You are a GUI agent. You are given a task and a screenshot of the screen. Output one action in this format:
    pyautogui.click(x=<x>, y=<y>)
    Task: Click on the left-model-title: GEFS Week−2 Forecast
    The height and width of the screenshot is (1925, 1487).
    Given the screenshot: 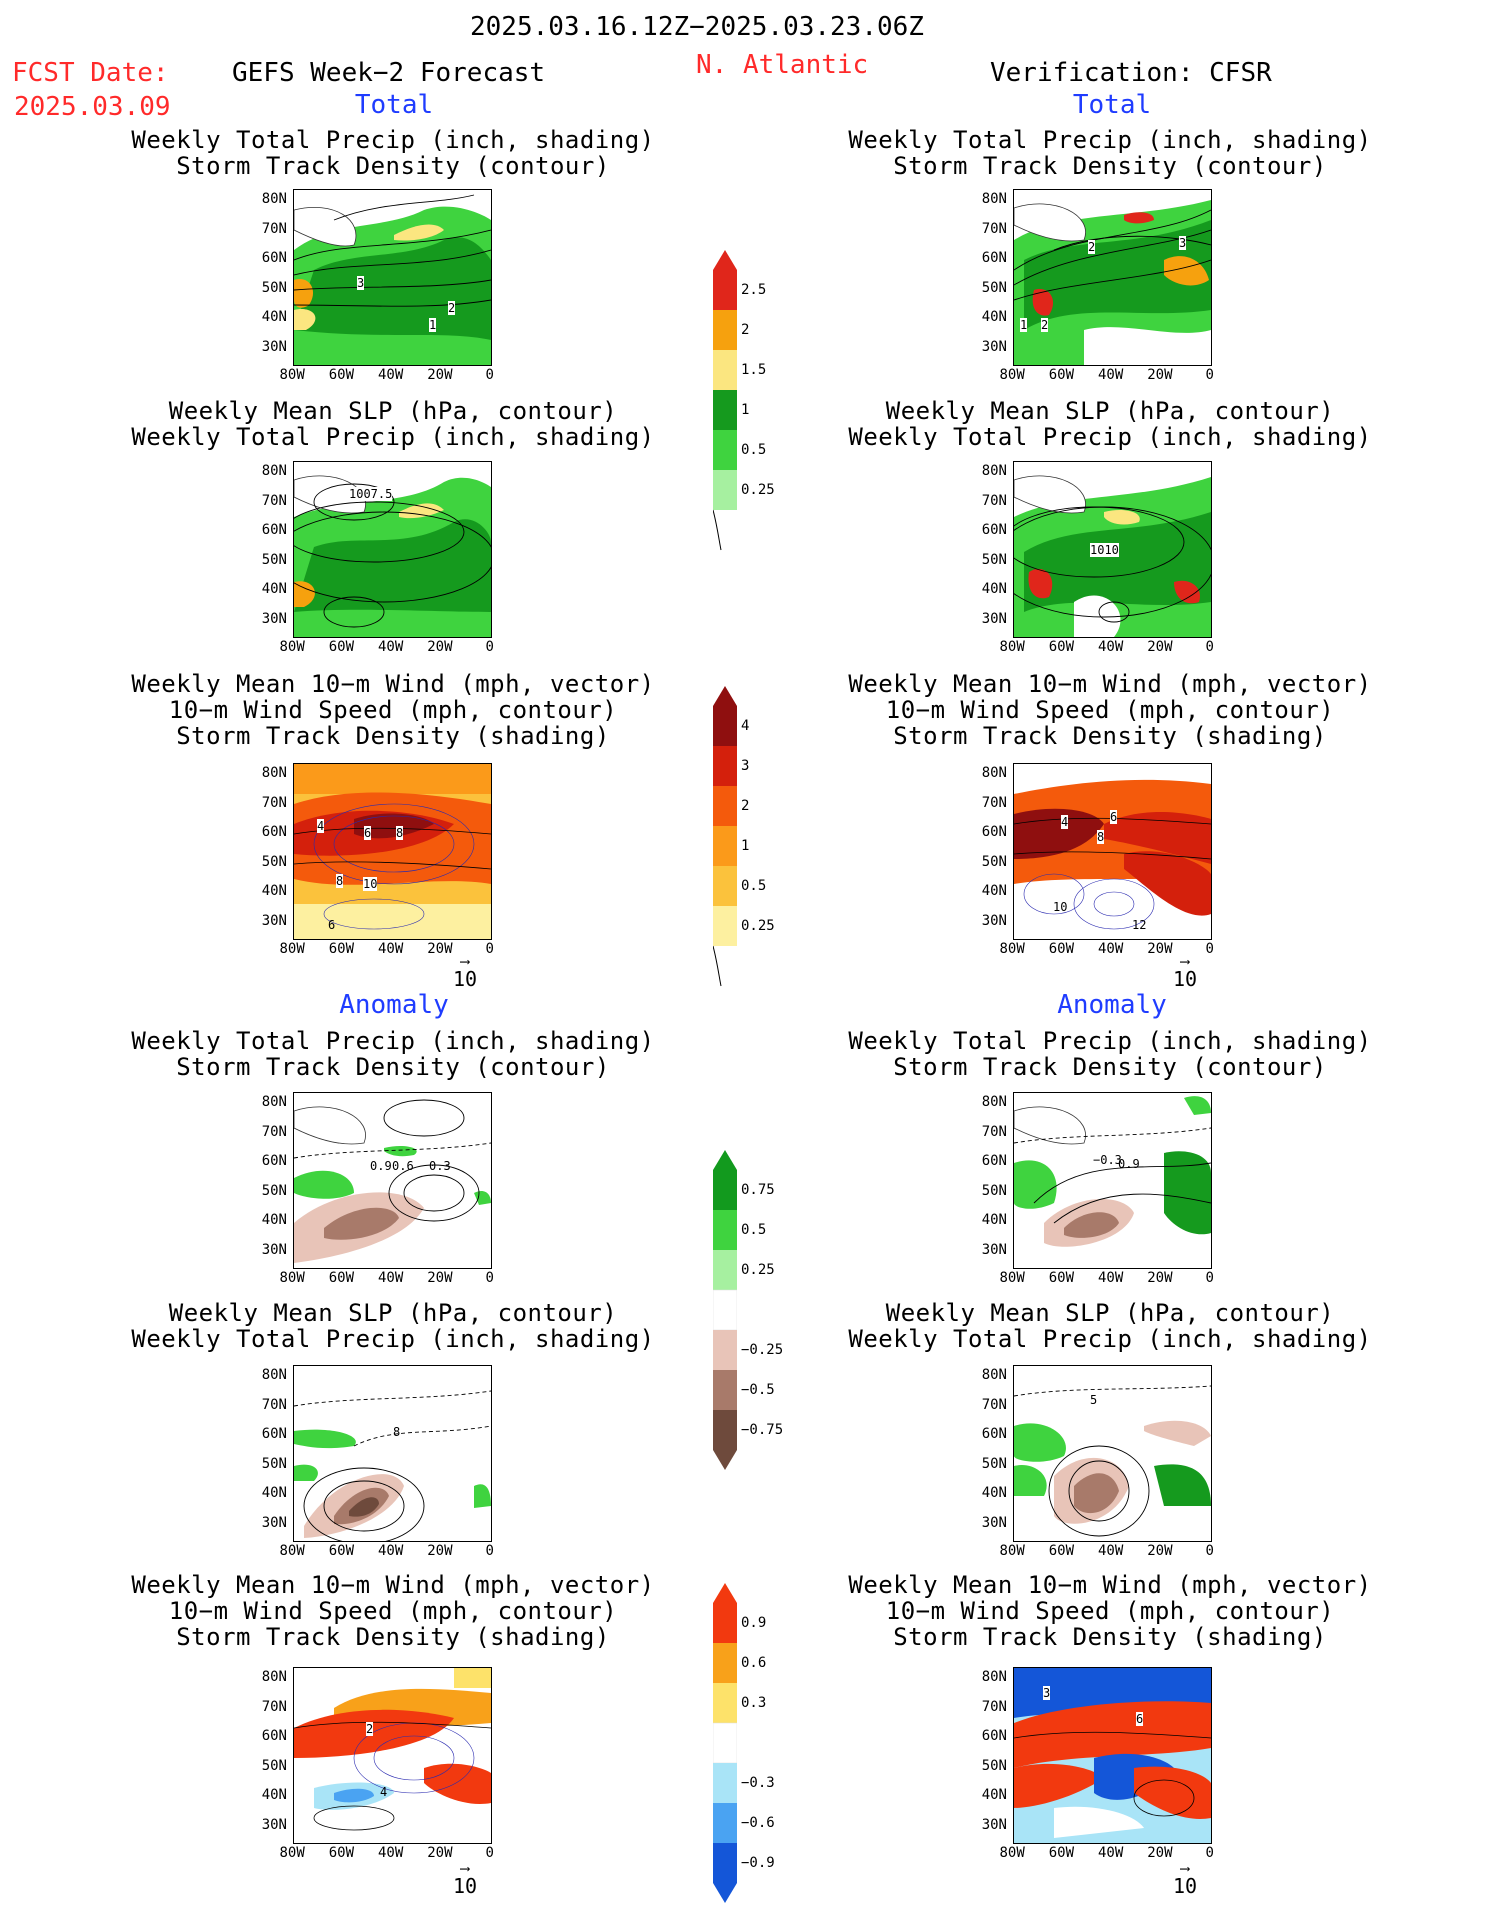 What is the action you would take?
    pyautogui.click(x=389, y=73)
    